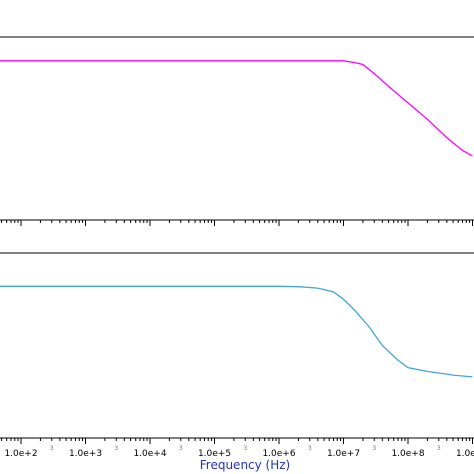 The height and width of the screenshot is (474, 474). Describe the element at coordinates (343, 454) in the screenshot. I see `x-tick-label: 1.0e+7` at that location.